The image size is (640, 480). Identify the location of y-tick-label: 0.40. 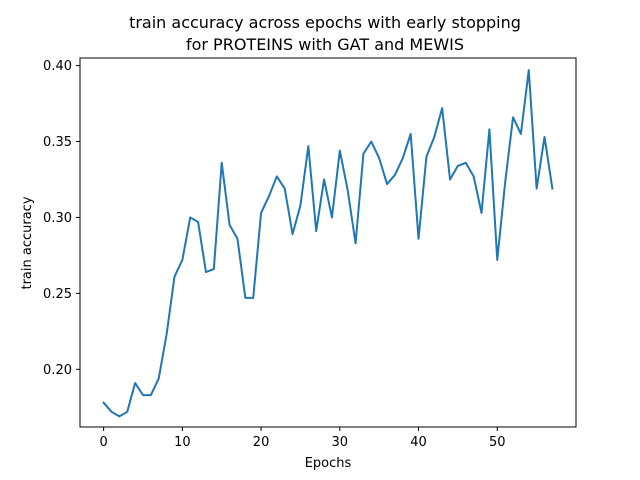
(57, 66).